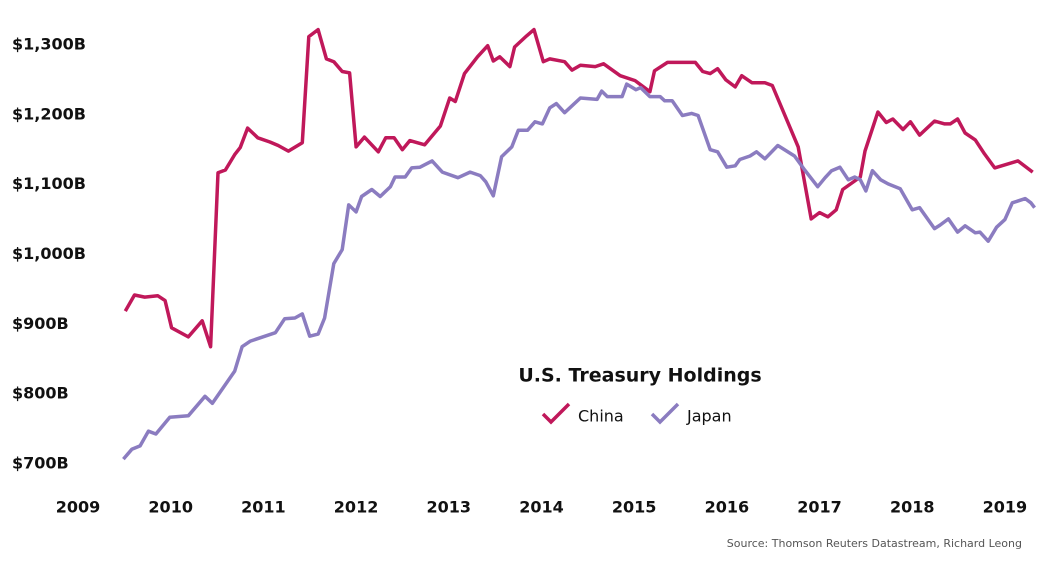 The height and width of the screenshot is (568, 1056). I want to click on y-tick-label: $1,200B, so click(49, 113).